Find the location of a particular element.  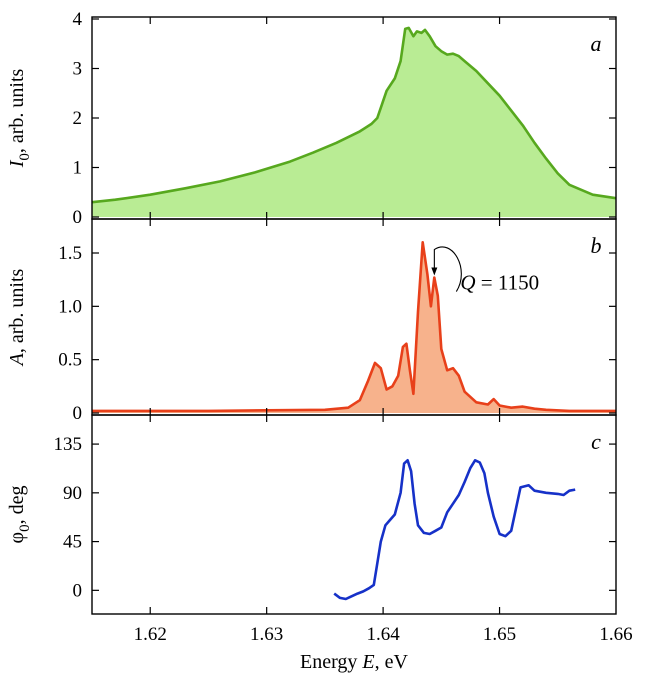

ytick-label-c-2: 90 is located at coordinates (72, 493).